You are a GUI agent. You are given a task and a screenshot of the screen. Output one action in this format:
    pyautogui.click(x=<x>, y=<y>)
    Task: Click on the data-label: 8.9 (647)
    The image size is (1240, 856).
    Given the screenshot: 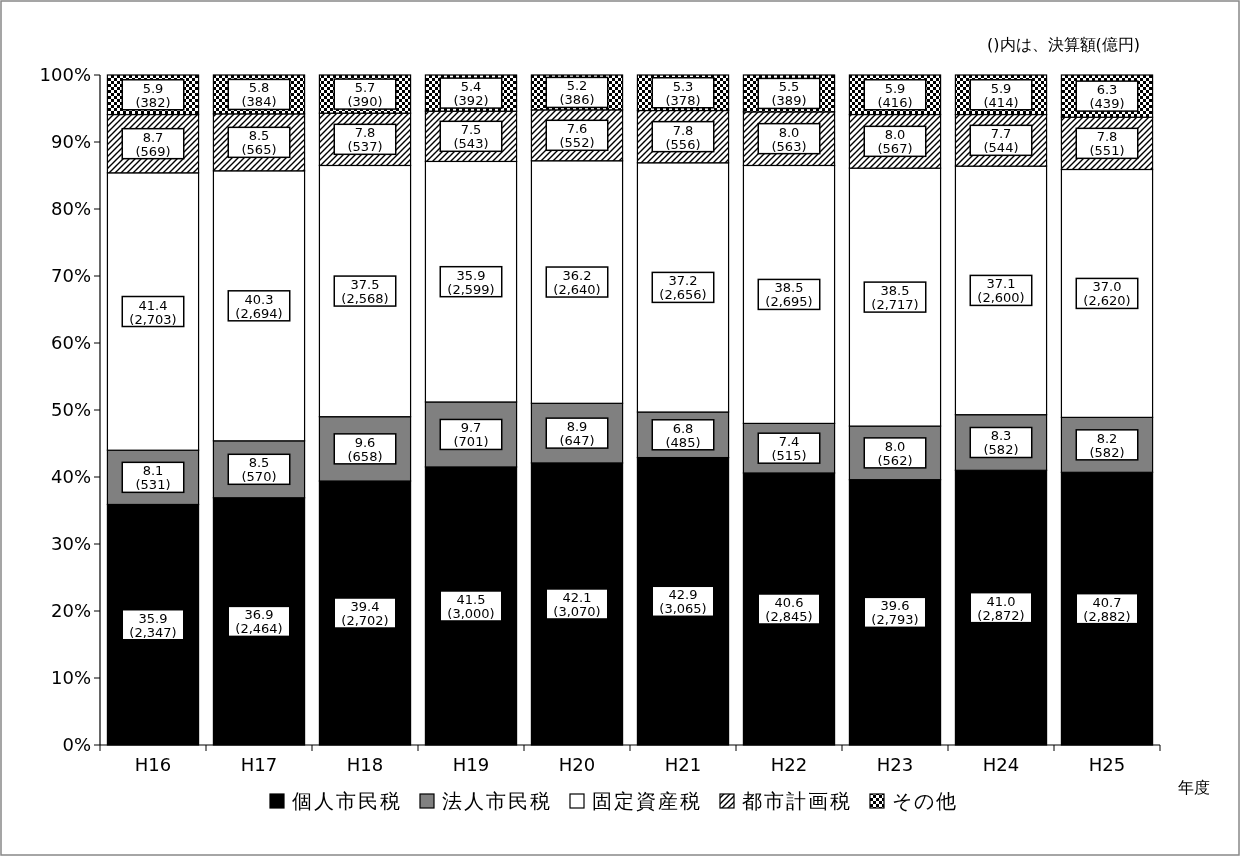 What is the action you would take?
    pyautogui.click(x=577, y=434)
    